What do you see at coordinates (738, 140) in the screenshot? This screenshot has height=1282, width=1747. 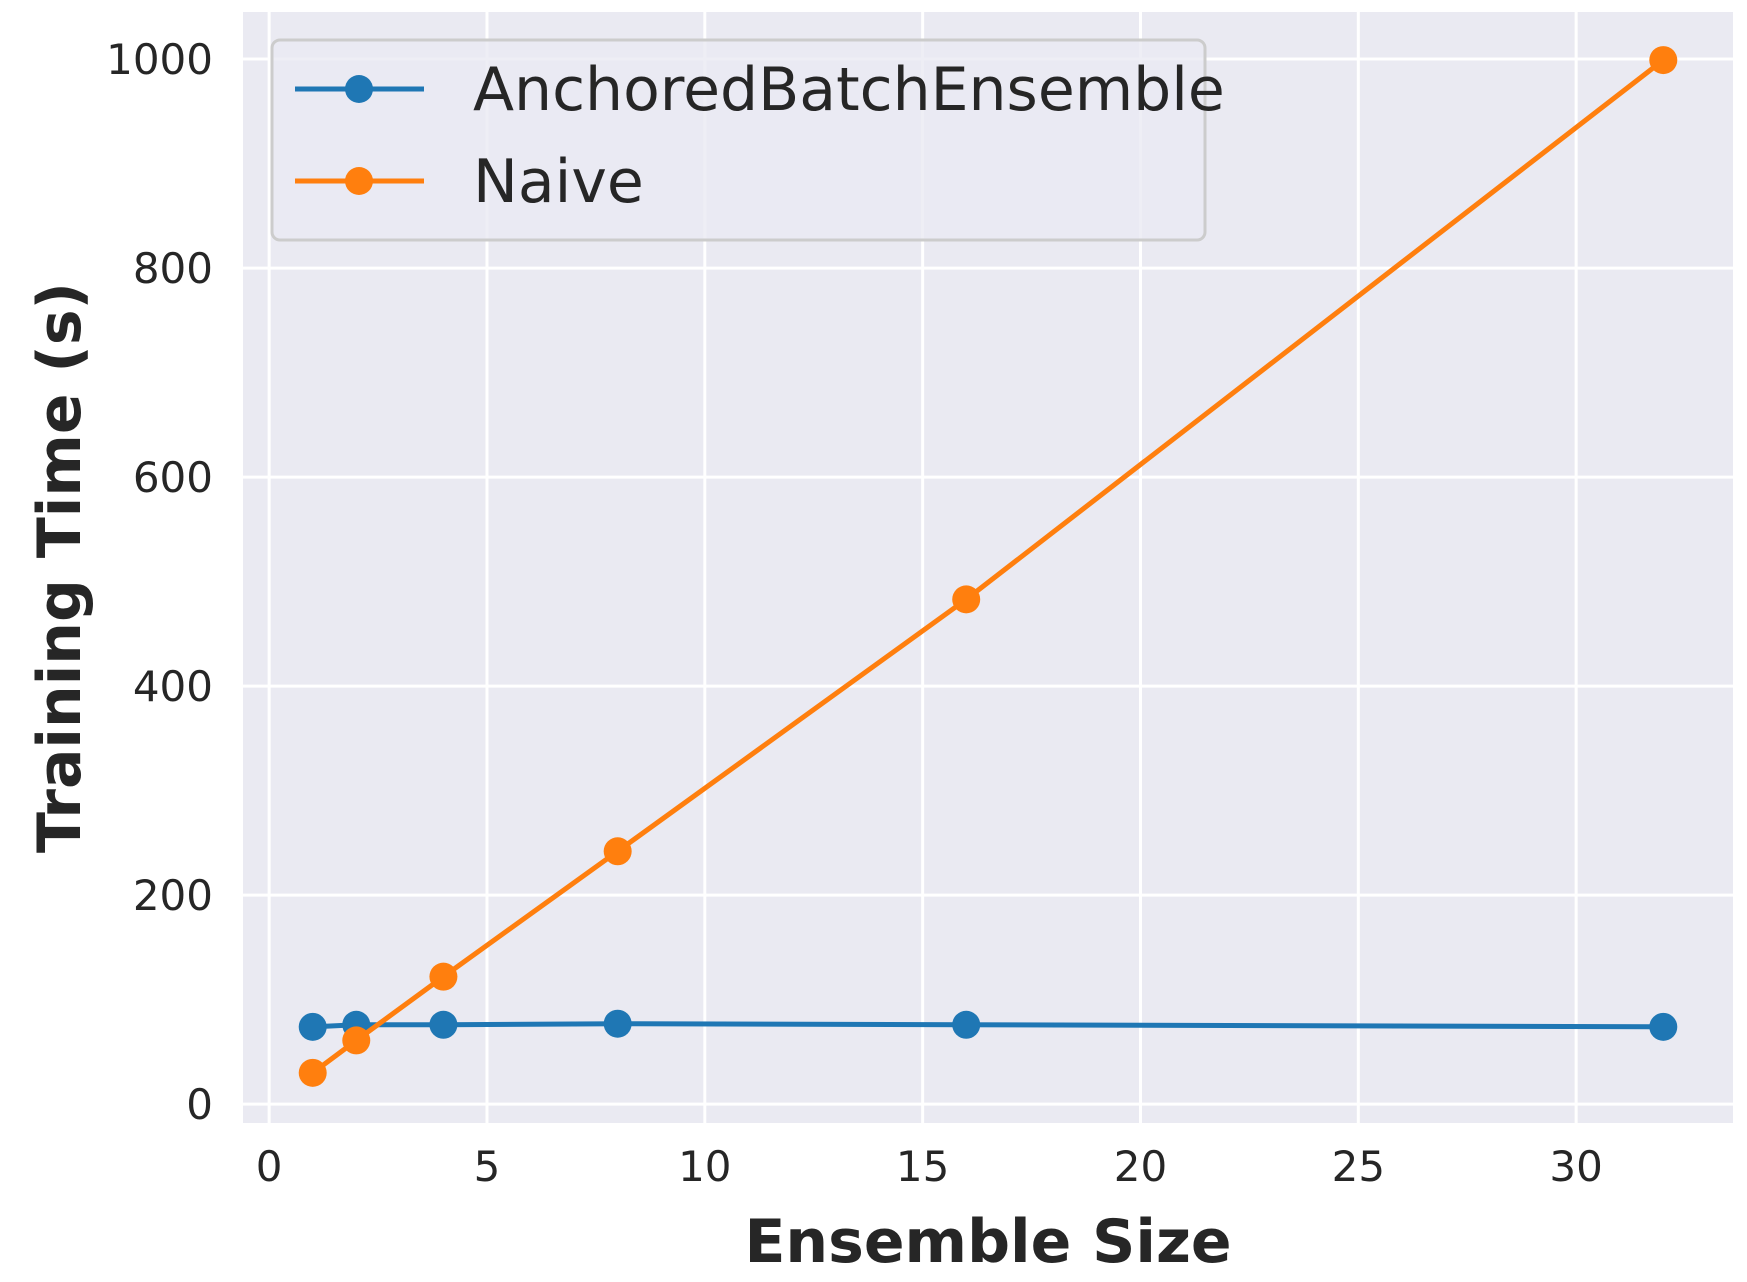 I see `legend-frame` at bounding box center [738, 140].